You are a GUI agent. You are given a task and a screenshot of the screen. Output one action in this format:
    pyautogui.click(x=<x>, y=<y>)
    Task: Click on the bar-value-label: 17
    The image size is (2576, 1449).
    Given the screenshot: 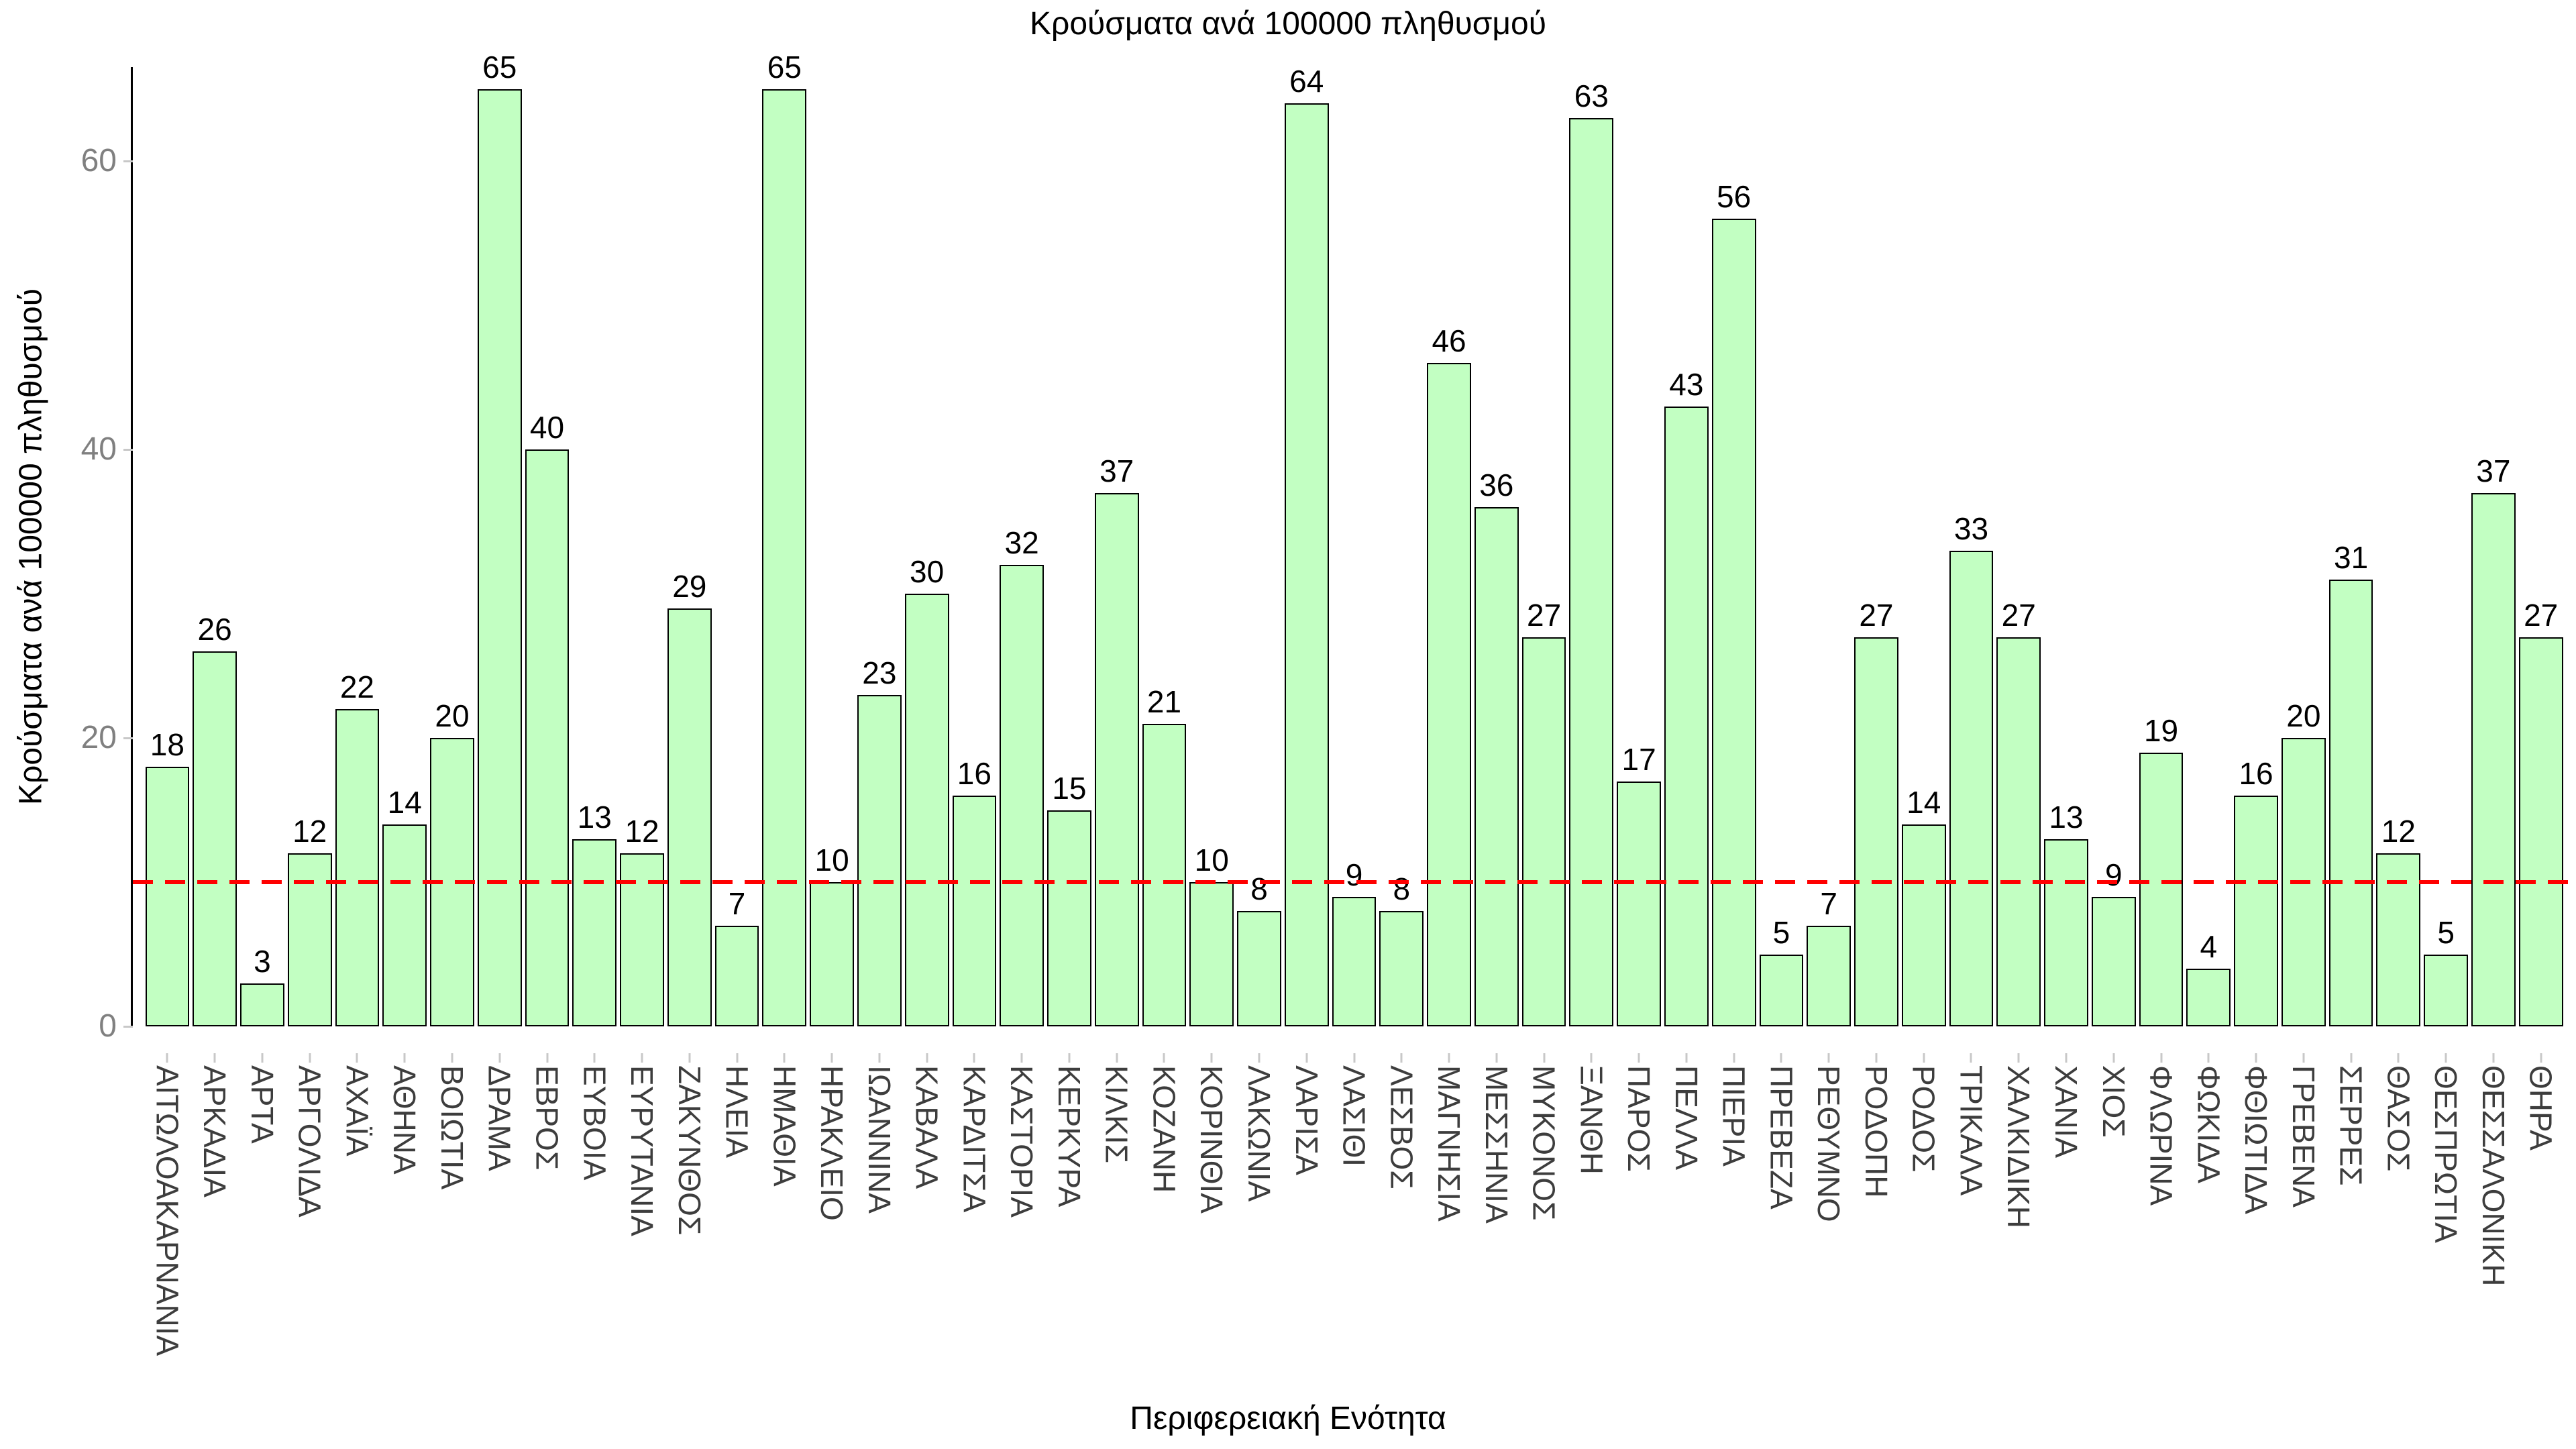 What is the action you would take?
    pyautogui.click(x=1638, y=759)
    